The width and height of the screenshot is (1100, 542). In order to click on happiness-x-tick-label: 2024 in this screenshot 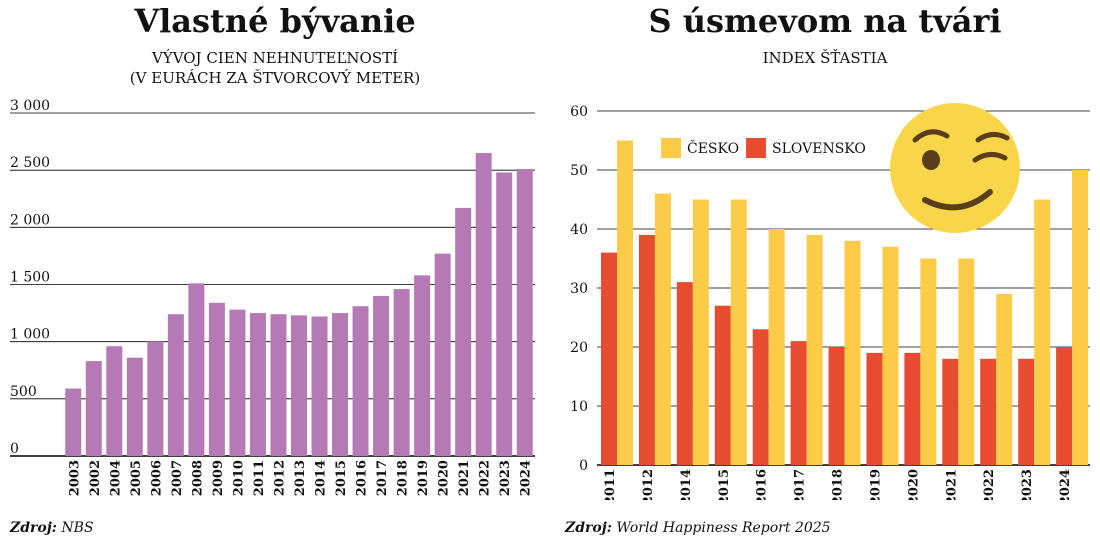, I will do `click(1065, 484)`.